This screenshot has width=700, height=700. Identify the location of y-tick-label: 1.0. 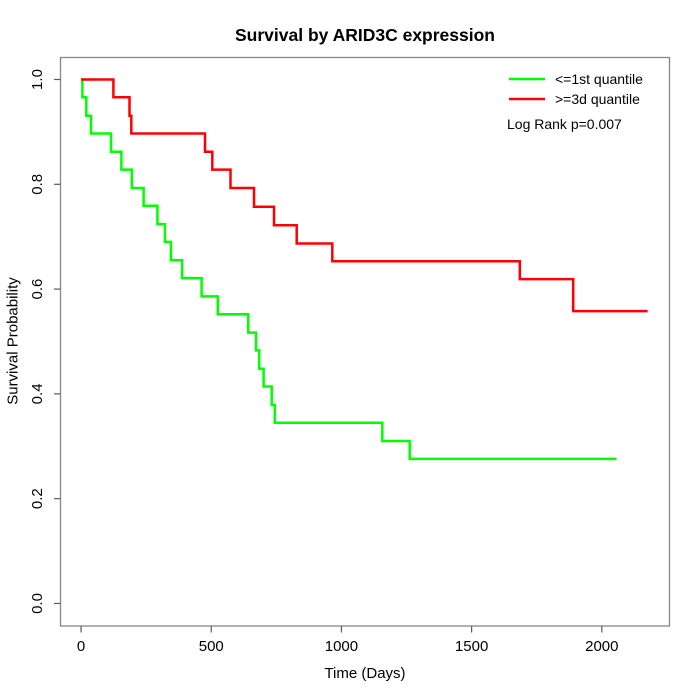
(37, 79).